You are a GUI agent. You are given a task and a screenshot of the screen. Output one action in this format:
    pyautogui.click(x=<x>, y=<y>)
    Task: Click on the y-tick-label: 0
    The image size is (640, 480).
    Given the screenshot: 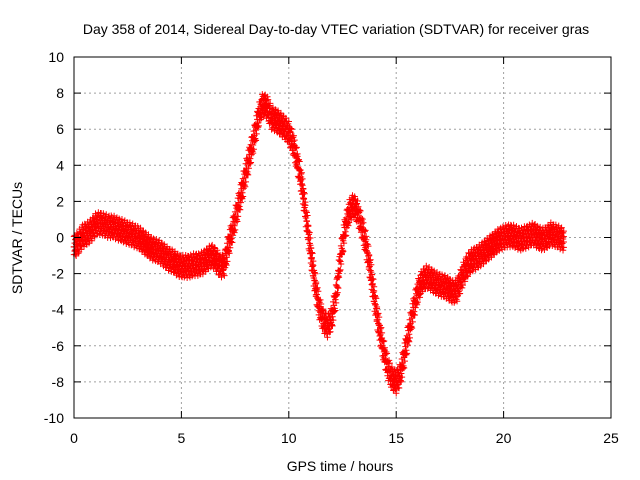 What is the action you would take?
    pyautogui.click(x=60, y=238)
    